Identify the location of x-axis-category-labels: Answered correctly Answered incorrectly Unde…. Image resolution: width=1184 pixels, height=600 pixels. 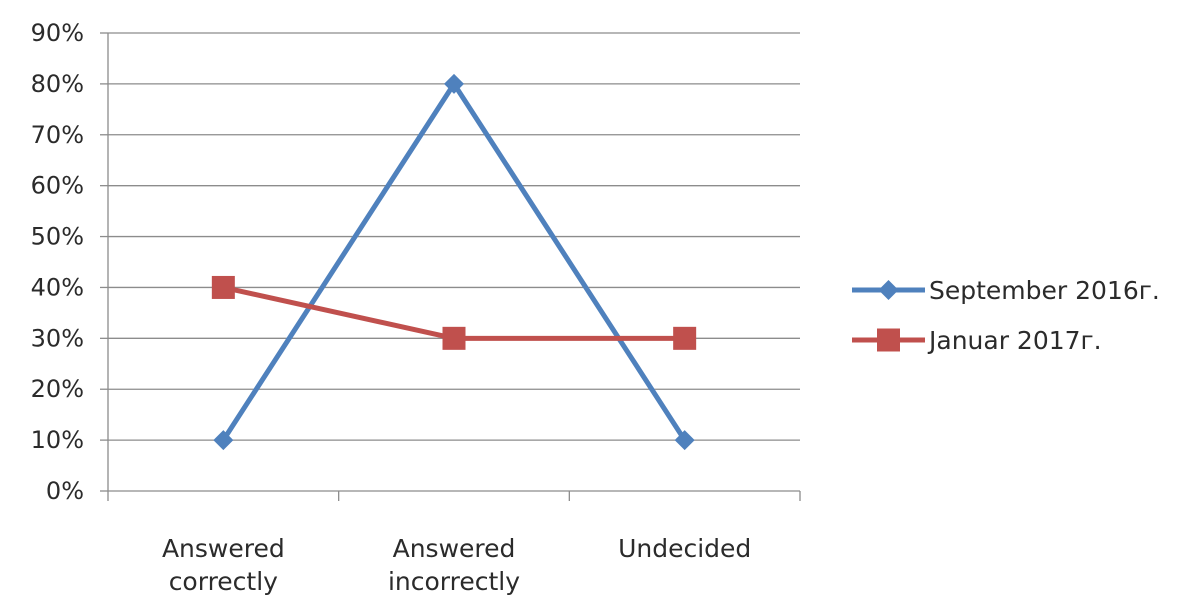
(456, 565).